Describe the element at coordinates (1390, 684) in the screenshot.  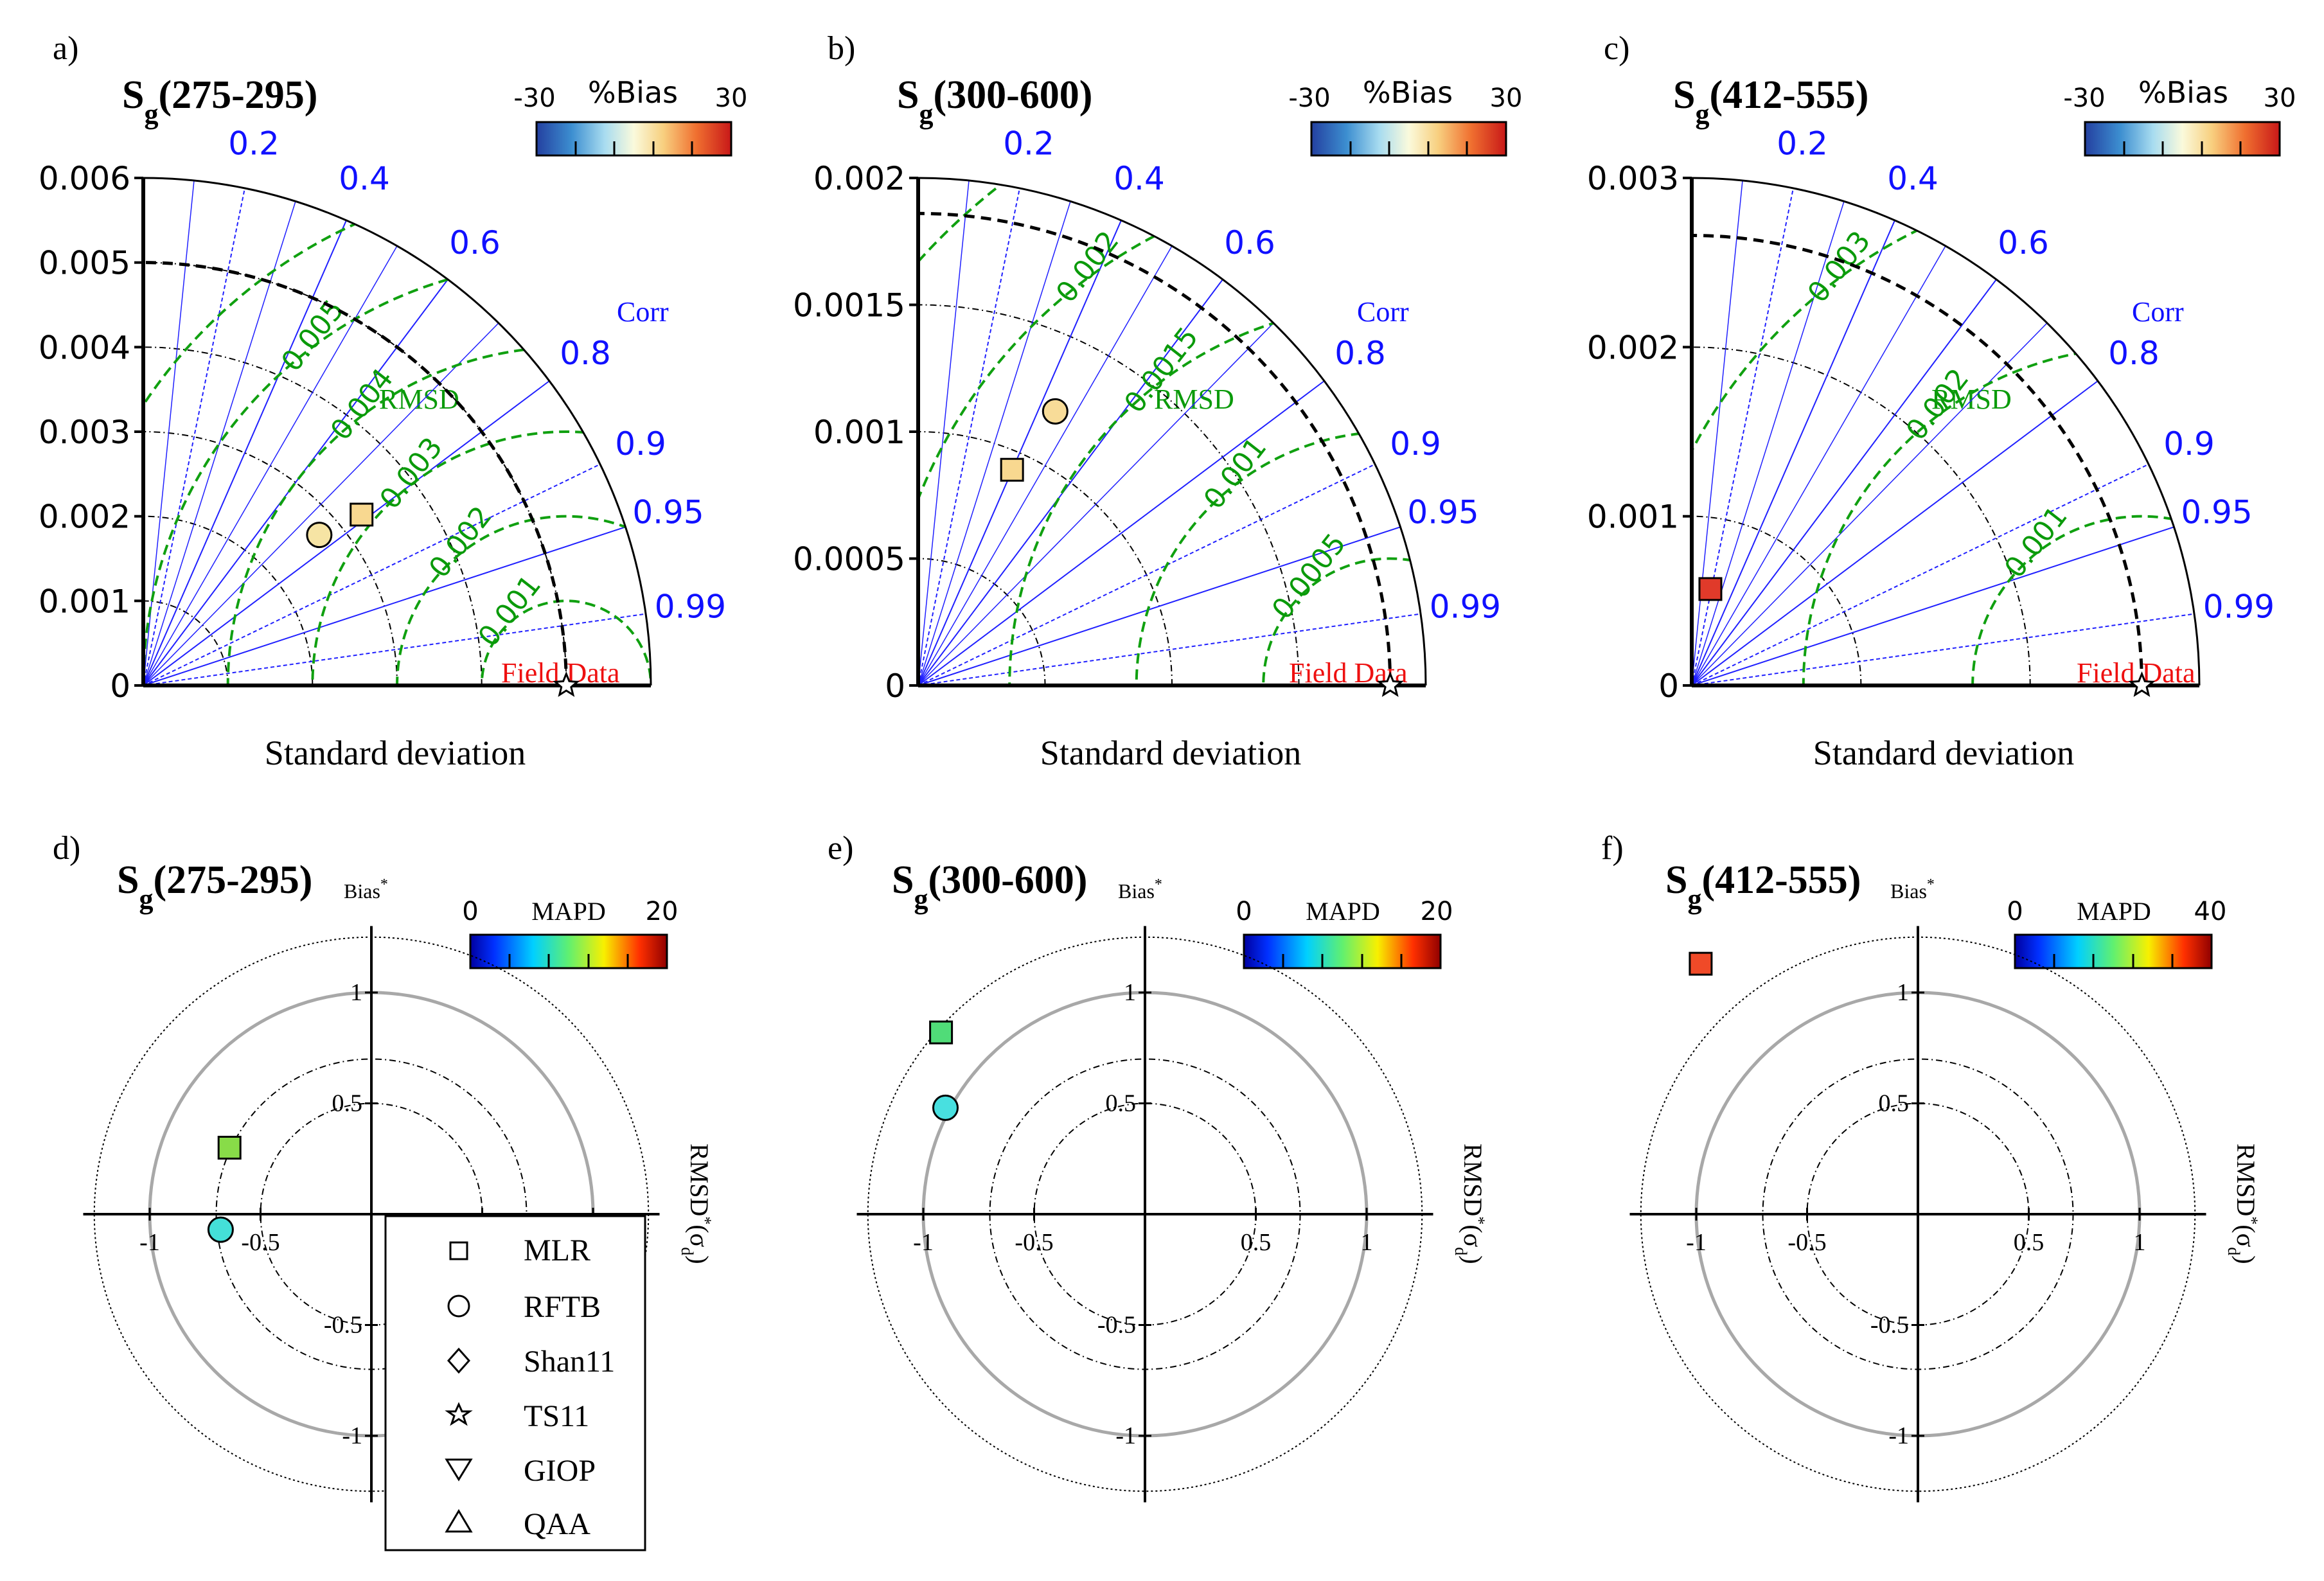
I see `reference-star` at that location.